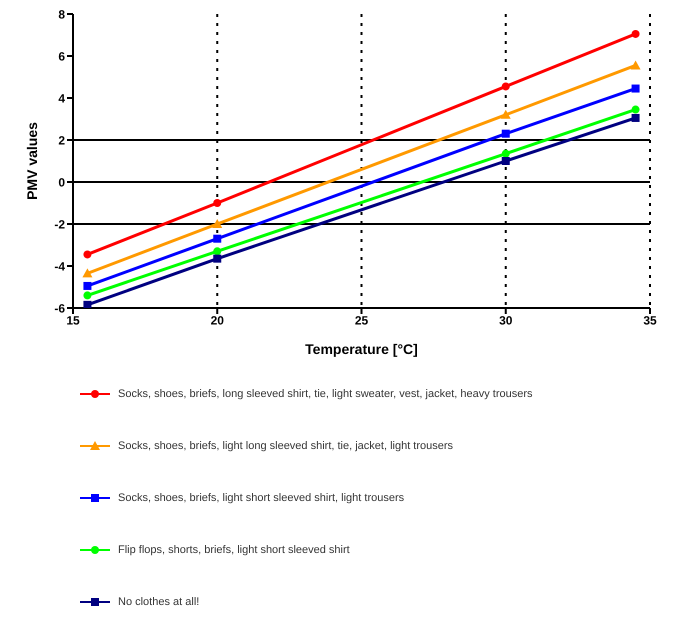  What do you see at coordinates (60, 224) in the screenshot?
I see `y-tick-label: -2` at bounding box center [60, 224].